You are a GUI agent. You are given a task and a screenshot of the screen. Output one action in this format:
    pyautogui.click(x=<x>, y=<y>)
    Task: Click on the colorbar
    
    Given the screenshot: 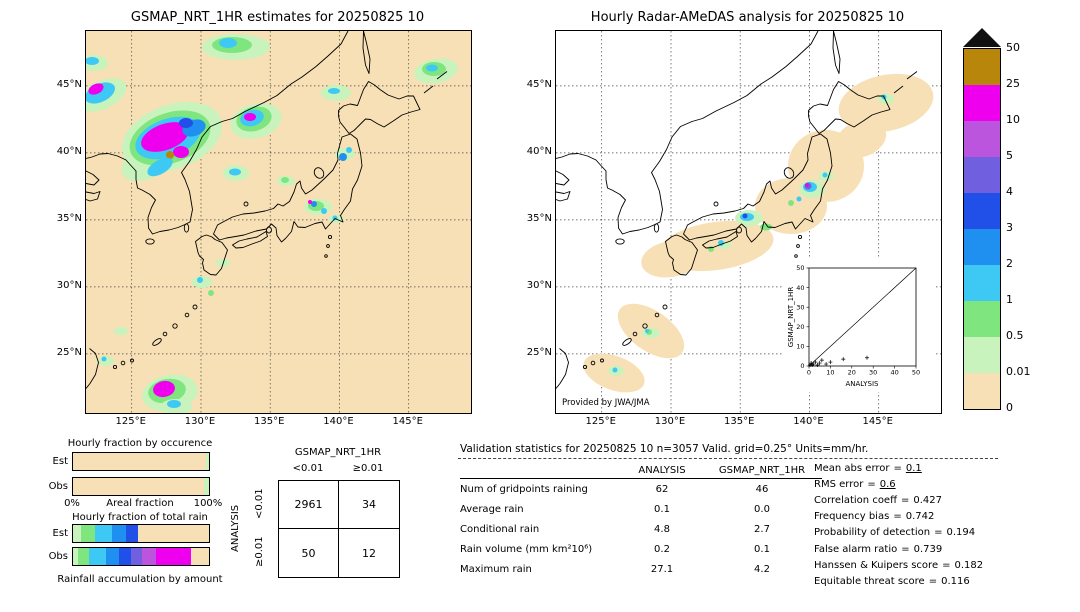 What is the action you would take?
    pyautogui.click(x=982, y=229)
    